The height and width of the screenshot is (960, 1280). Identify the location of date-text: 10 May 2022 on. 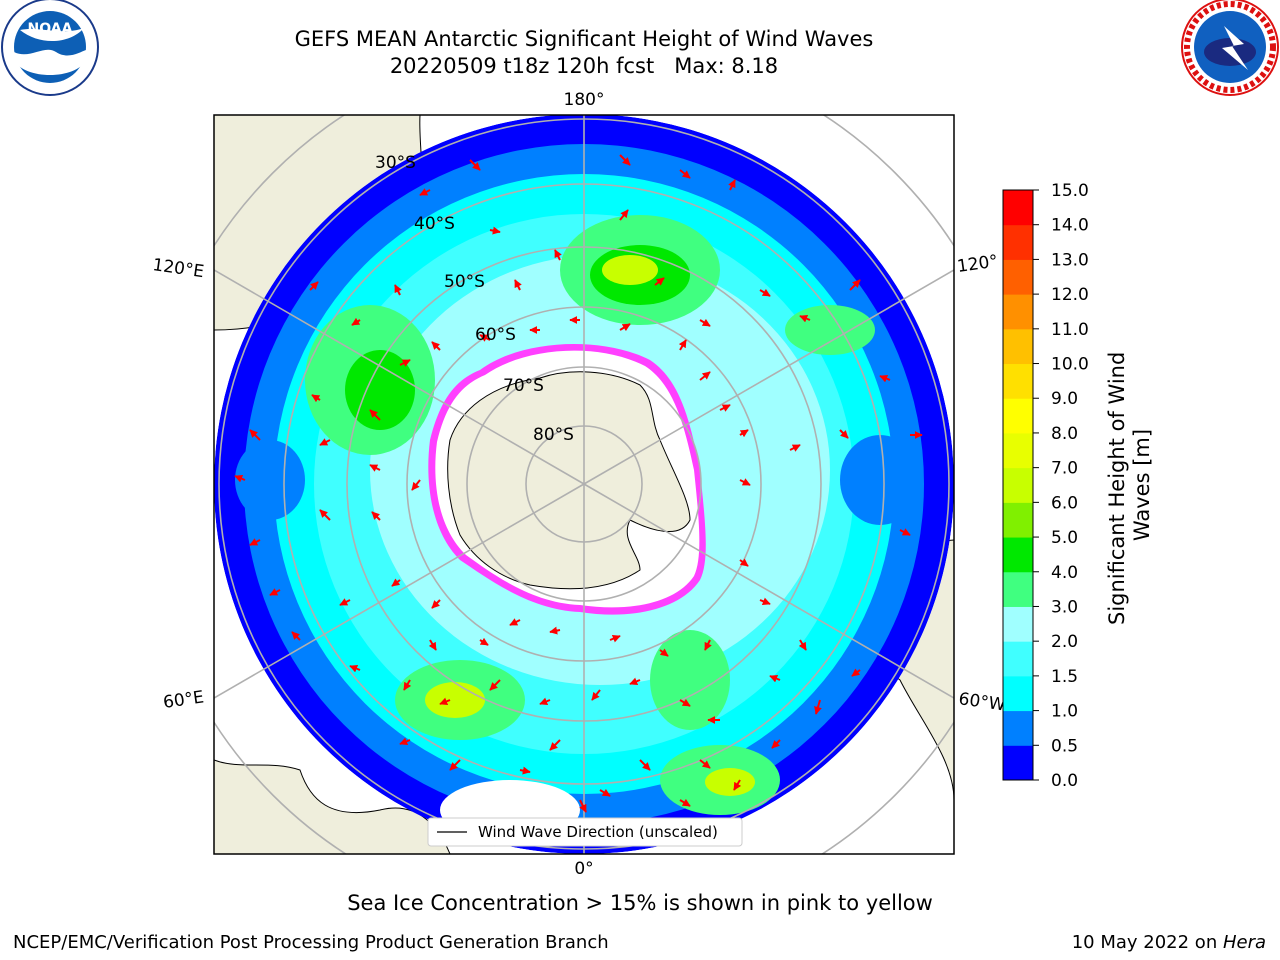
(1147, 942).